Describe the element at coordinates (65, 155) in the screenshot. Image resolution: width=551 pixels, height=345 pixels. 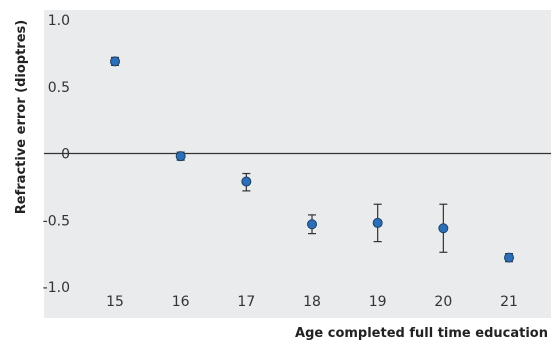
I see `y-tick-label: 0` at that location.